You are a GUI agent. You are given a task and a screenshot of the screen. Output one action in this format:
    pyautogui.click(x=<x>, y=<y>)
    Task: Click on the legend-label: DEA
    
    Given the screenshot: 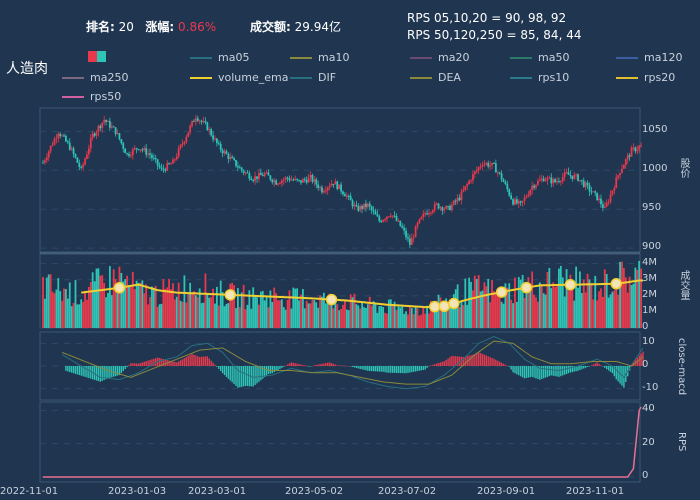 What is the action you would take?
    pyautogui.click(x=449, y=77)
    